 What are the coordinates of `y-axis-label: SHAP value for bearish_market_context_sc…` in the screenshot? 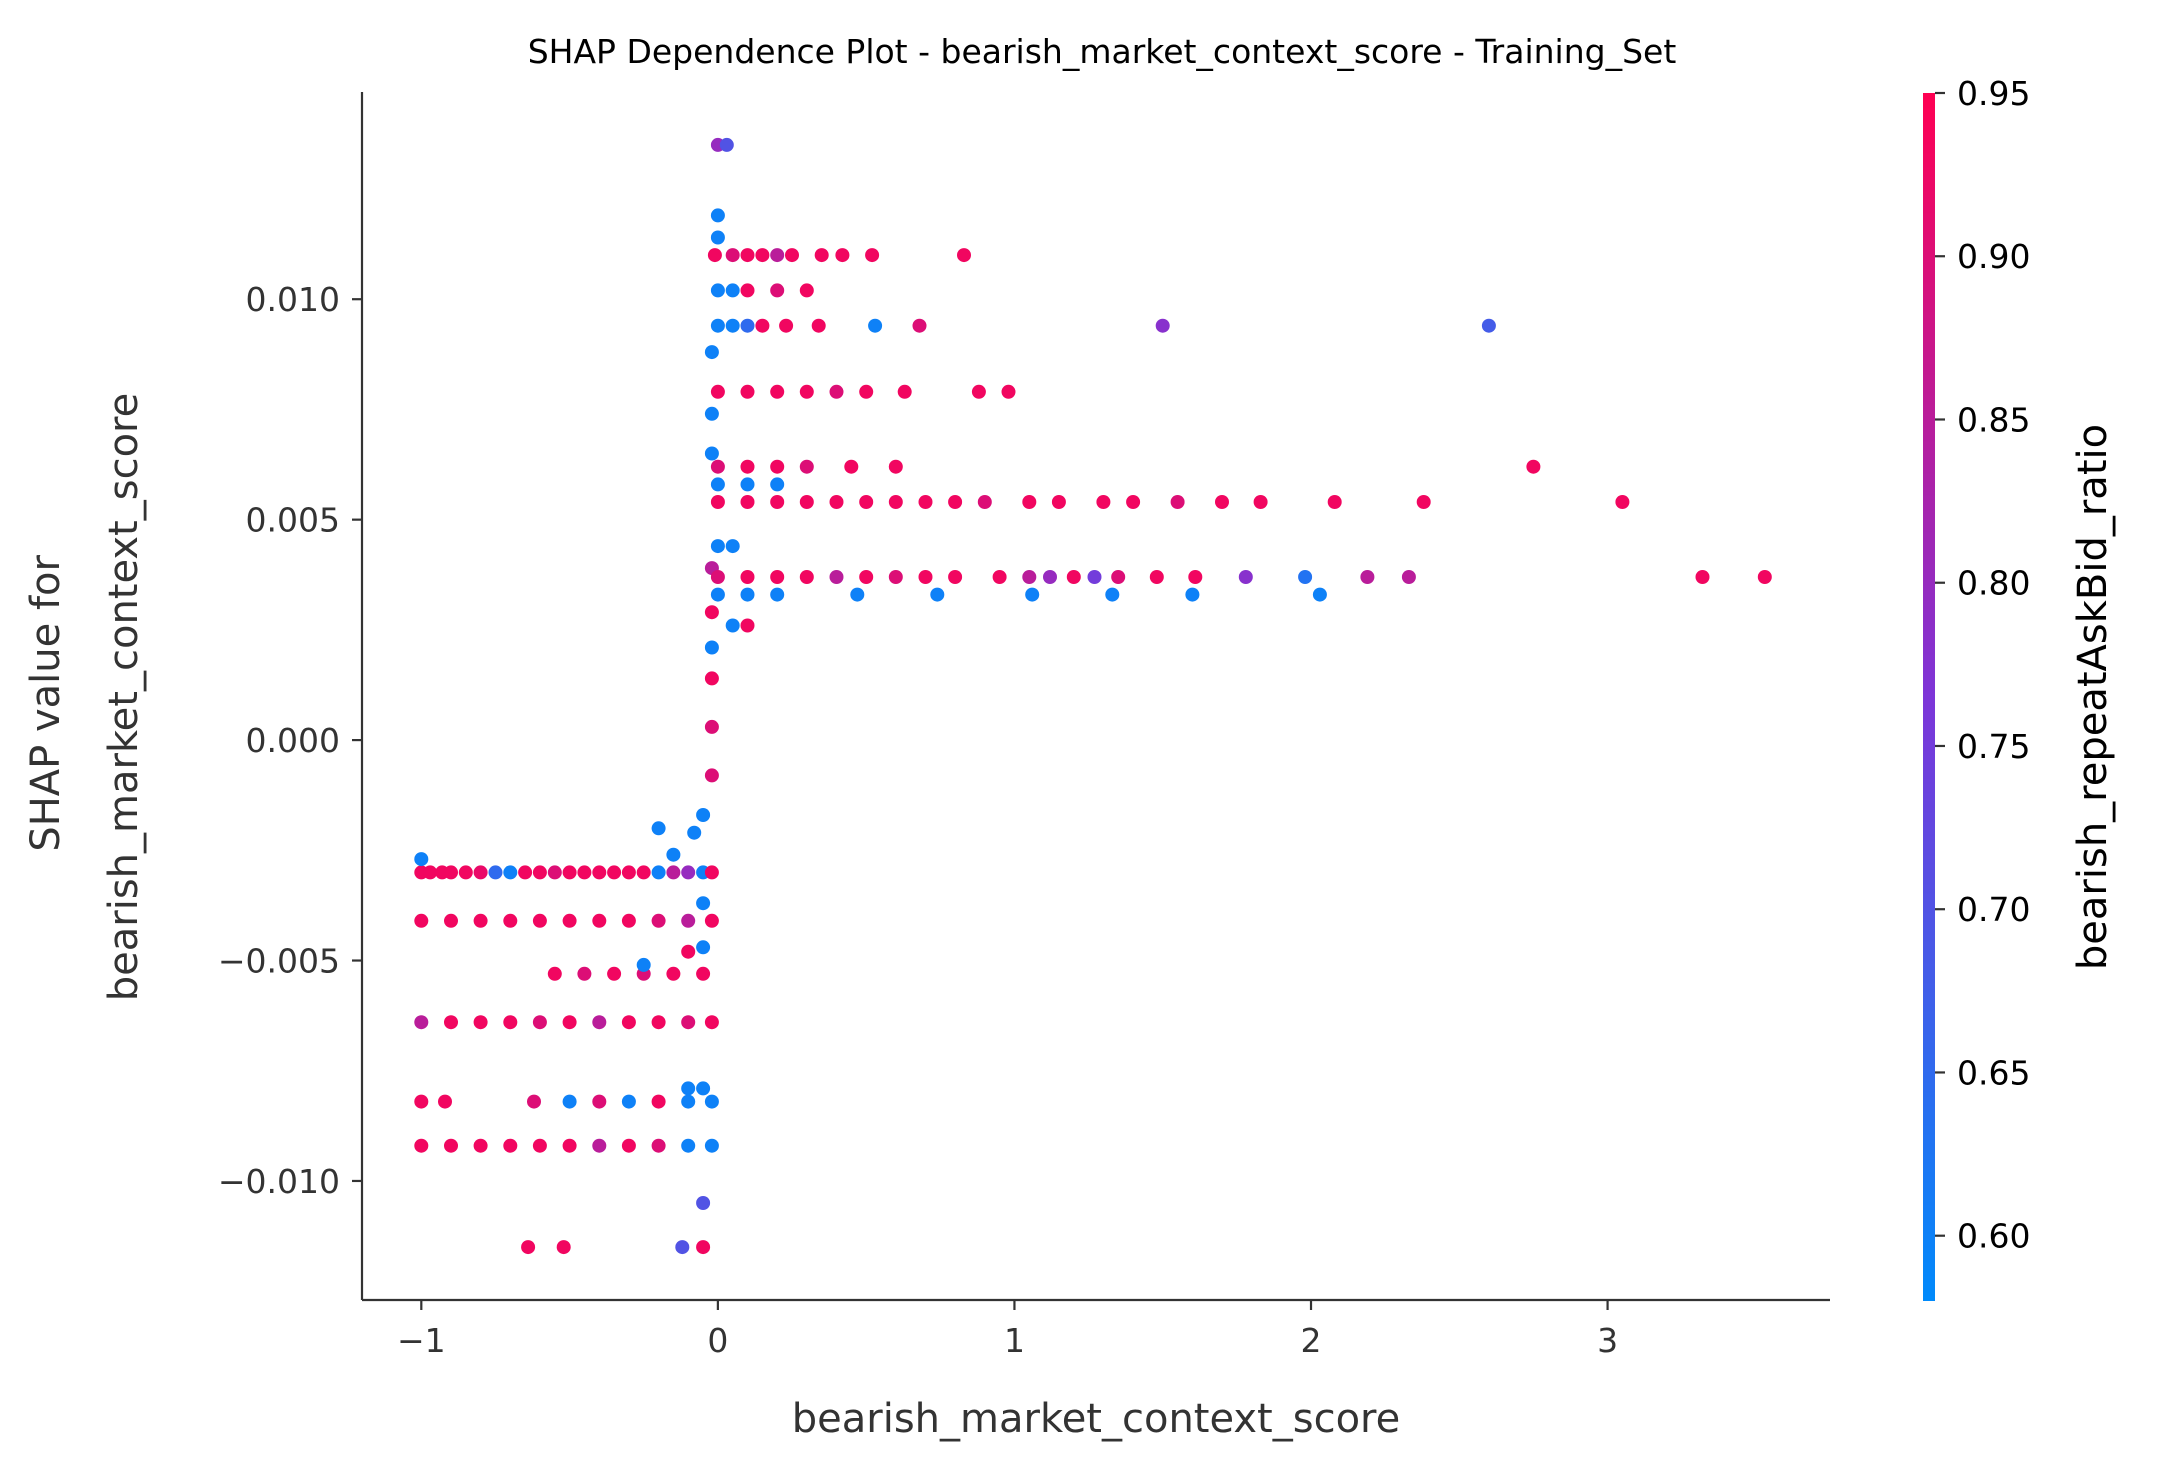 It's located at (85, 697).